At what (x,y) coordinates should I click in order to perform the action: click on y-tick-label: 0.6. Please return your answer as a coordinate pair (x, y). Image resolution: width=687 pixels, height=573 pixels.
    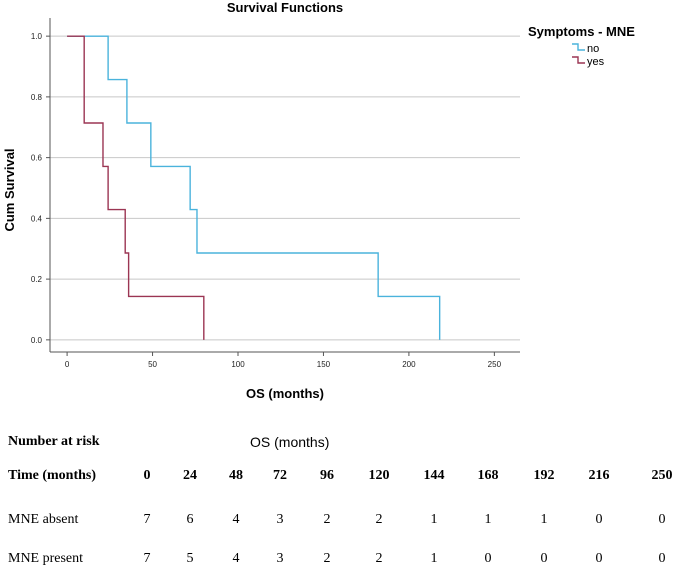
    Looking at the image, I should click on (37, 158).